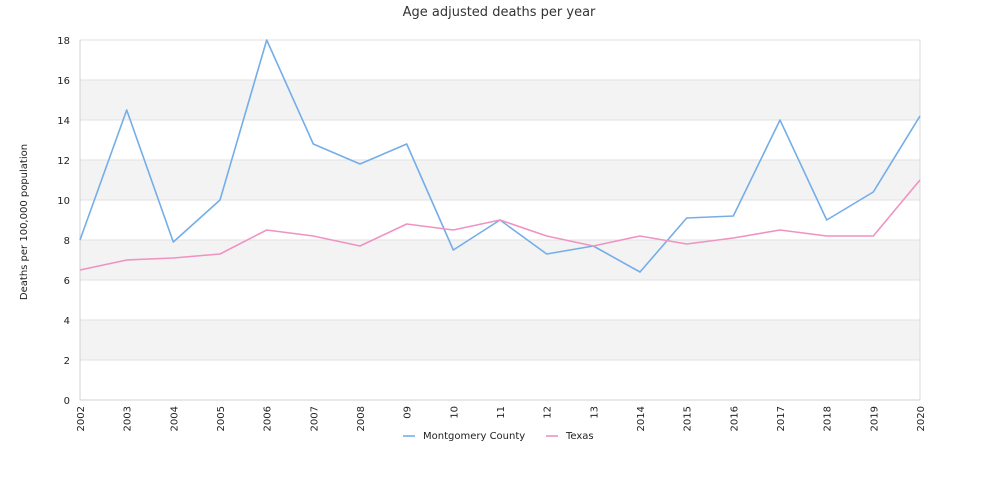  What do you see at coordinates (501, 412) in the screenshot?
I see `x-tick-label: 11` at bounding box center [501, 412].